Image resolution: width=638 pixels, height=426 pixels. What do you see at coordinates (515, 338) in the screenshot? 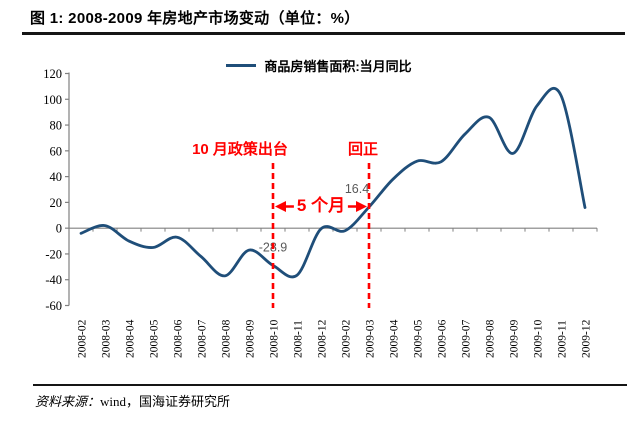
I see `x-axis-label: 2009-09` at bounding box center [515, 338].